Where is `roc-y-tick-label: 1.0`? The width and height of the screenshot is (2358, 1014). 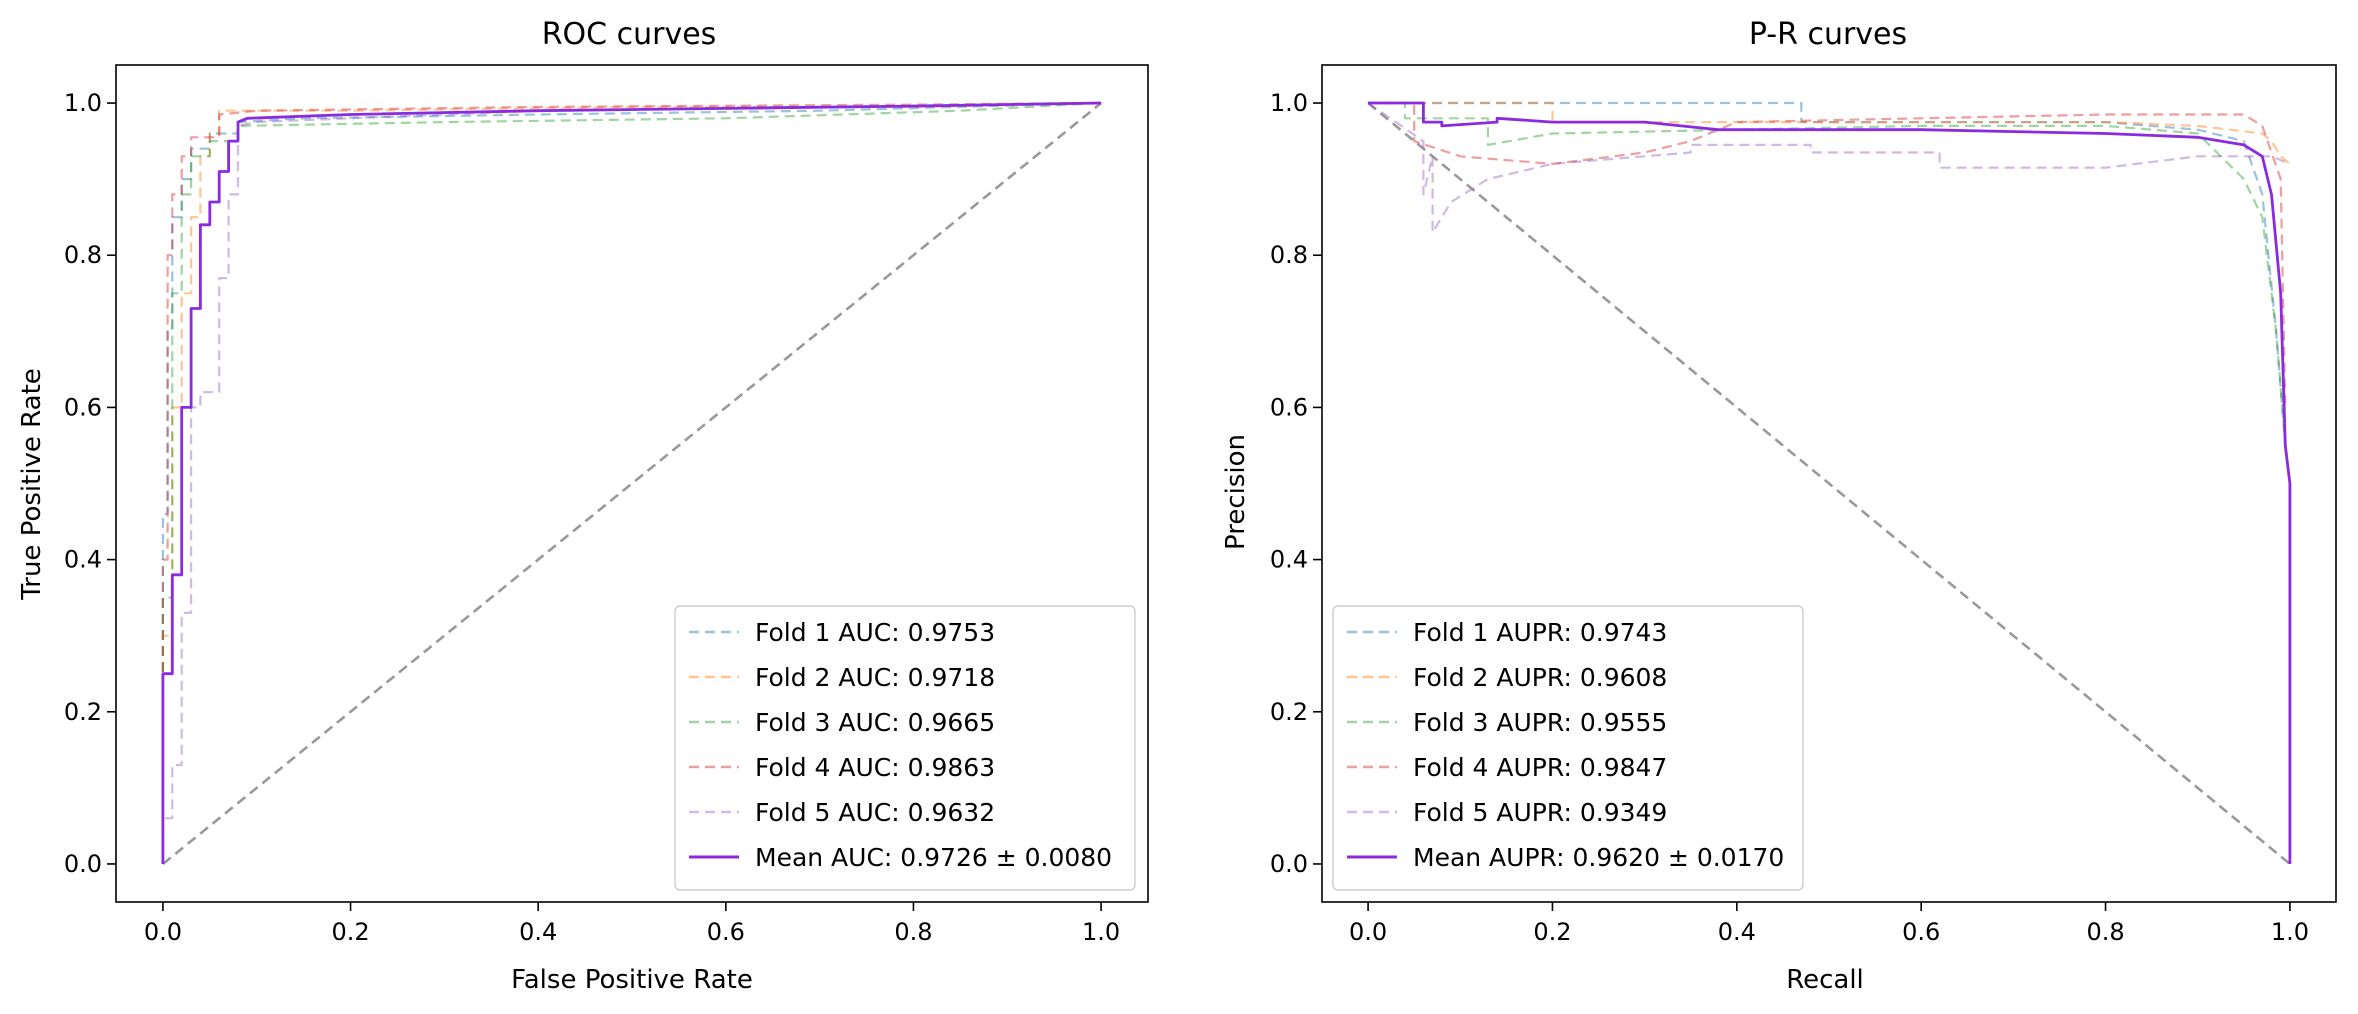
roc-y-tick-label: 1.0 is located at coordinates (83, 103).